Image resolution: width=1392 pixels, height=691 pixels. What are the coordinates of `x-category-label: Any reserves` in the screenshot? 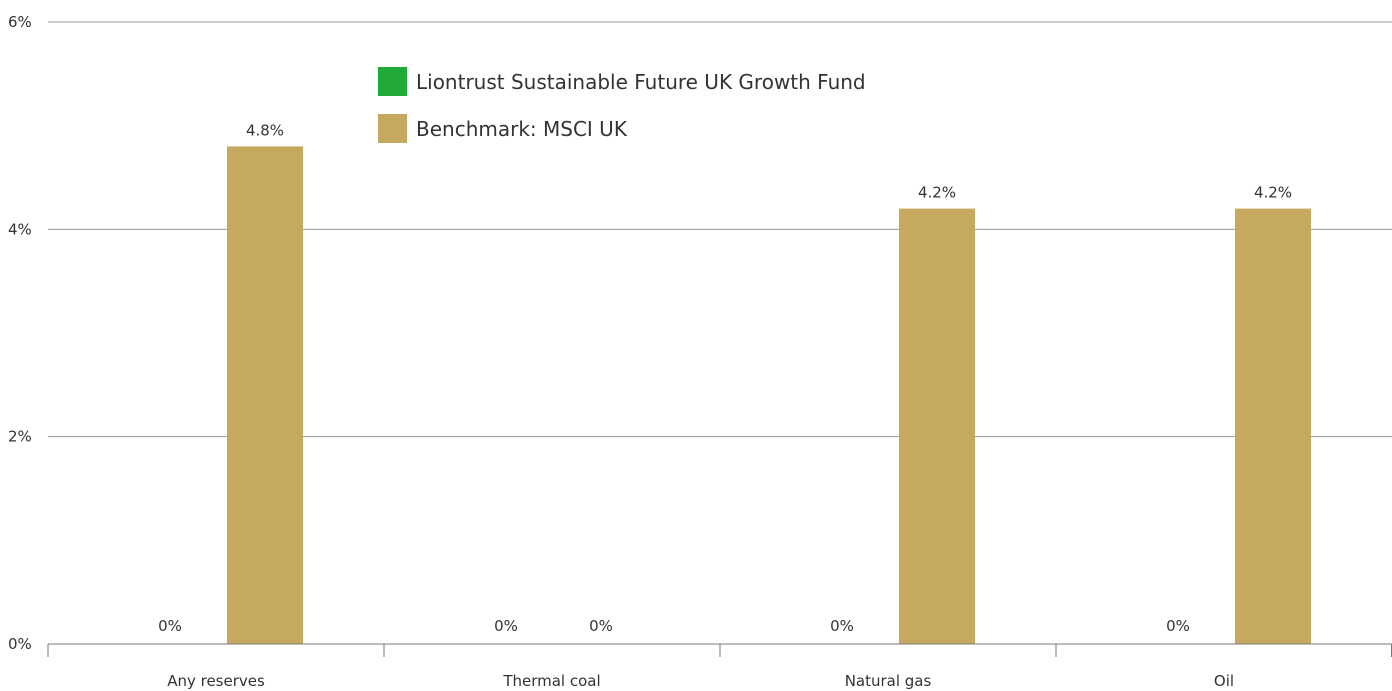 It's located at (216, 681).